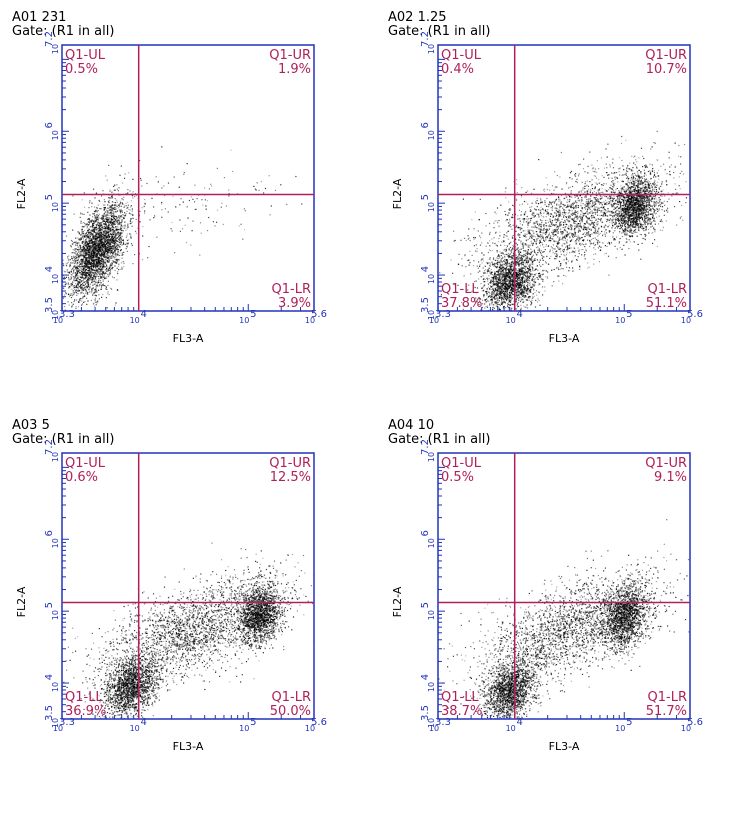 This screenshot has height=816, width=750. I want to click on quadrant-ul-percent: 0.5%, so click(81, 69).